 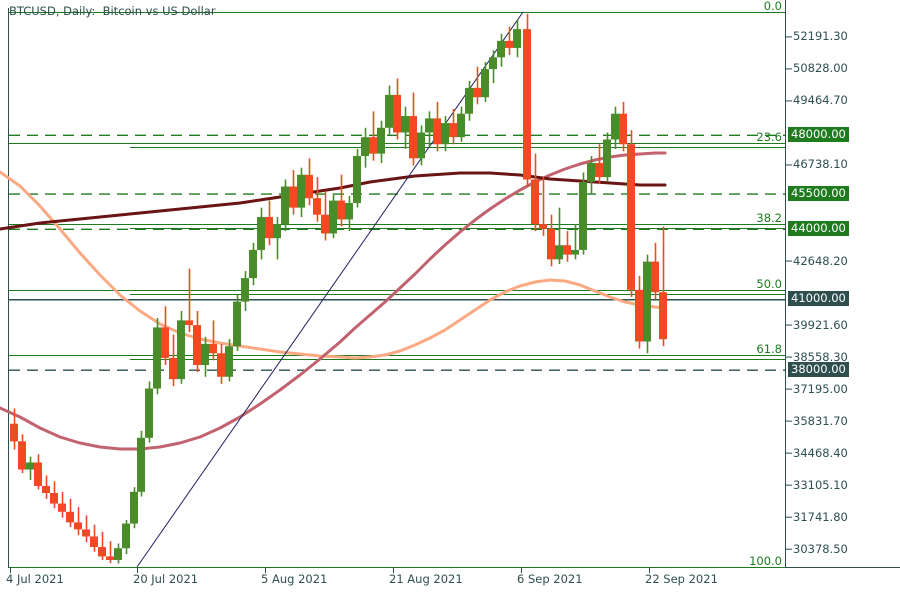 What do you see at coordinates (820, 100) in the screenshot?
I see `price-tick-label: 49464.70` at bounding box center [820, 100].